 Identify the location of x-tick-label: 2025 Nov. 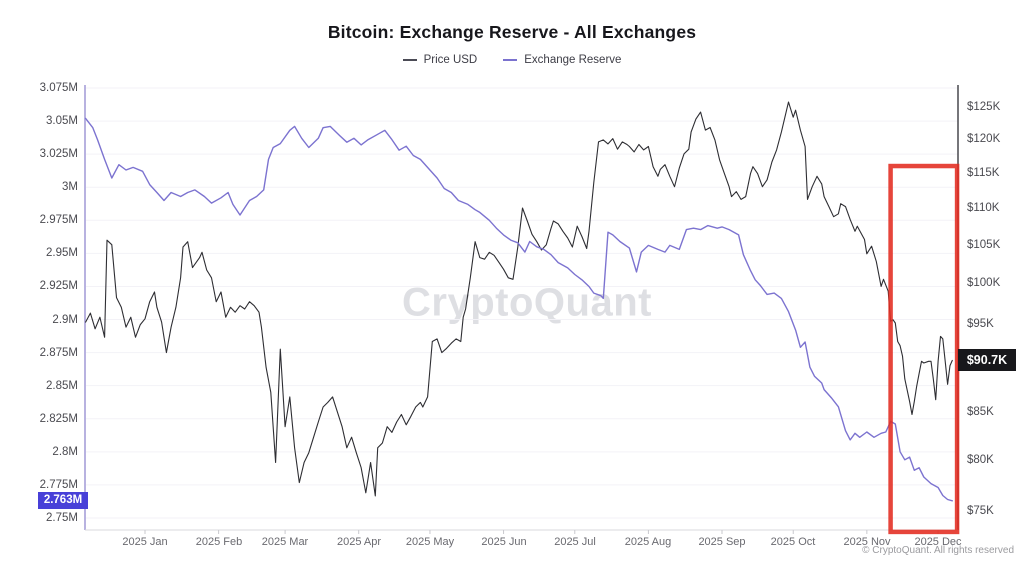
(867, 542).